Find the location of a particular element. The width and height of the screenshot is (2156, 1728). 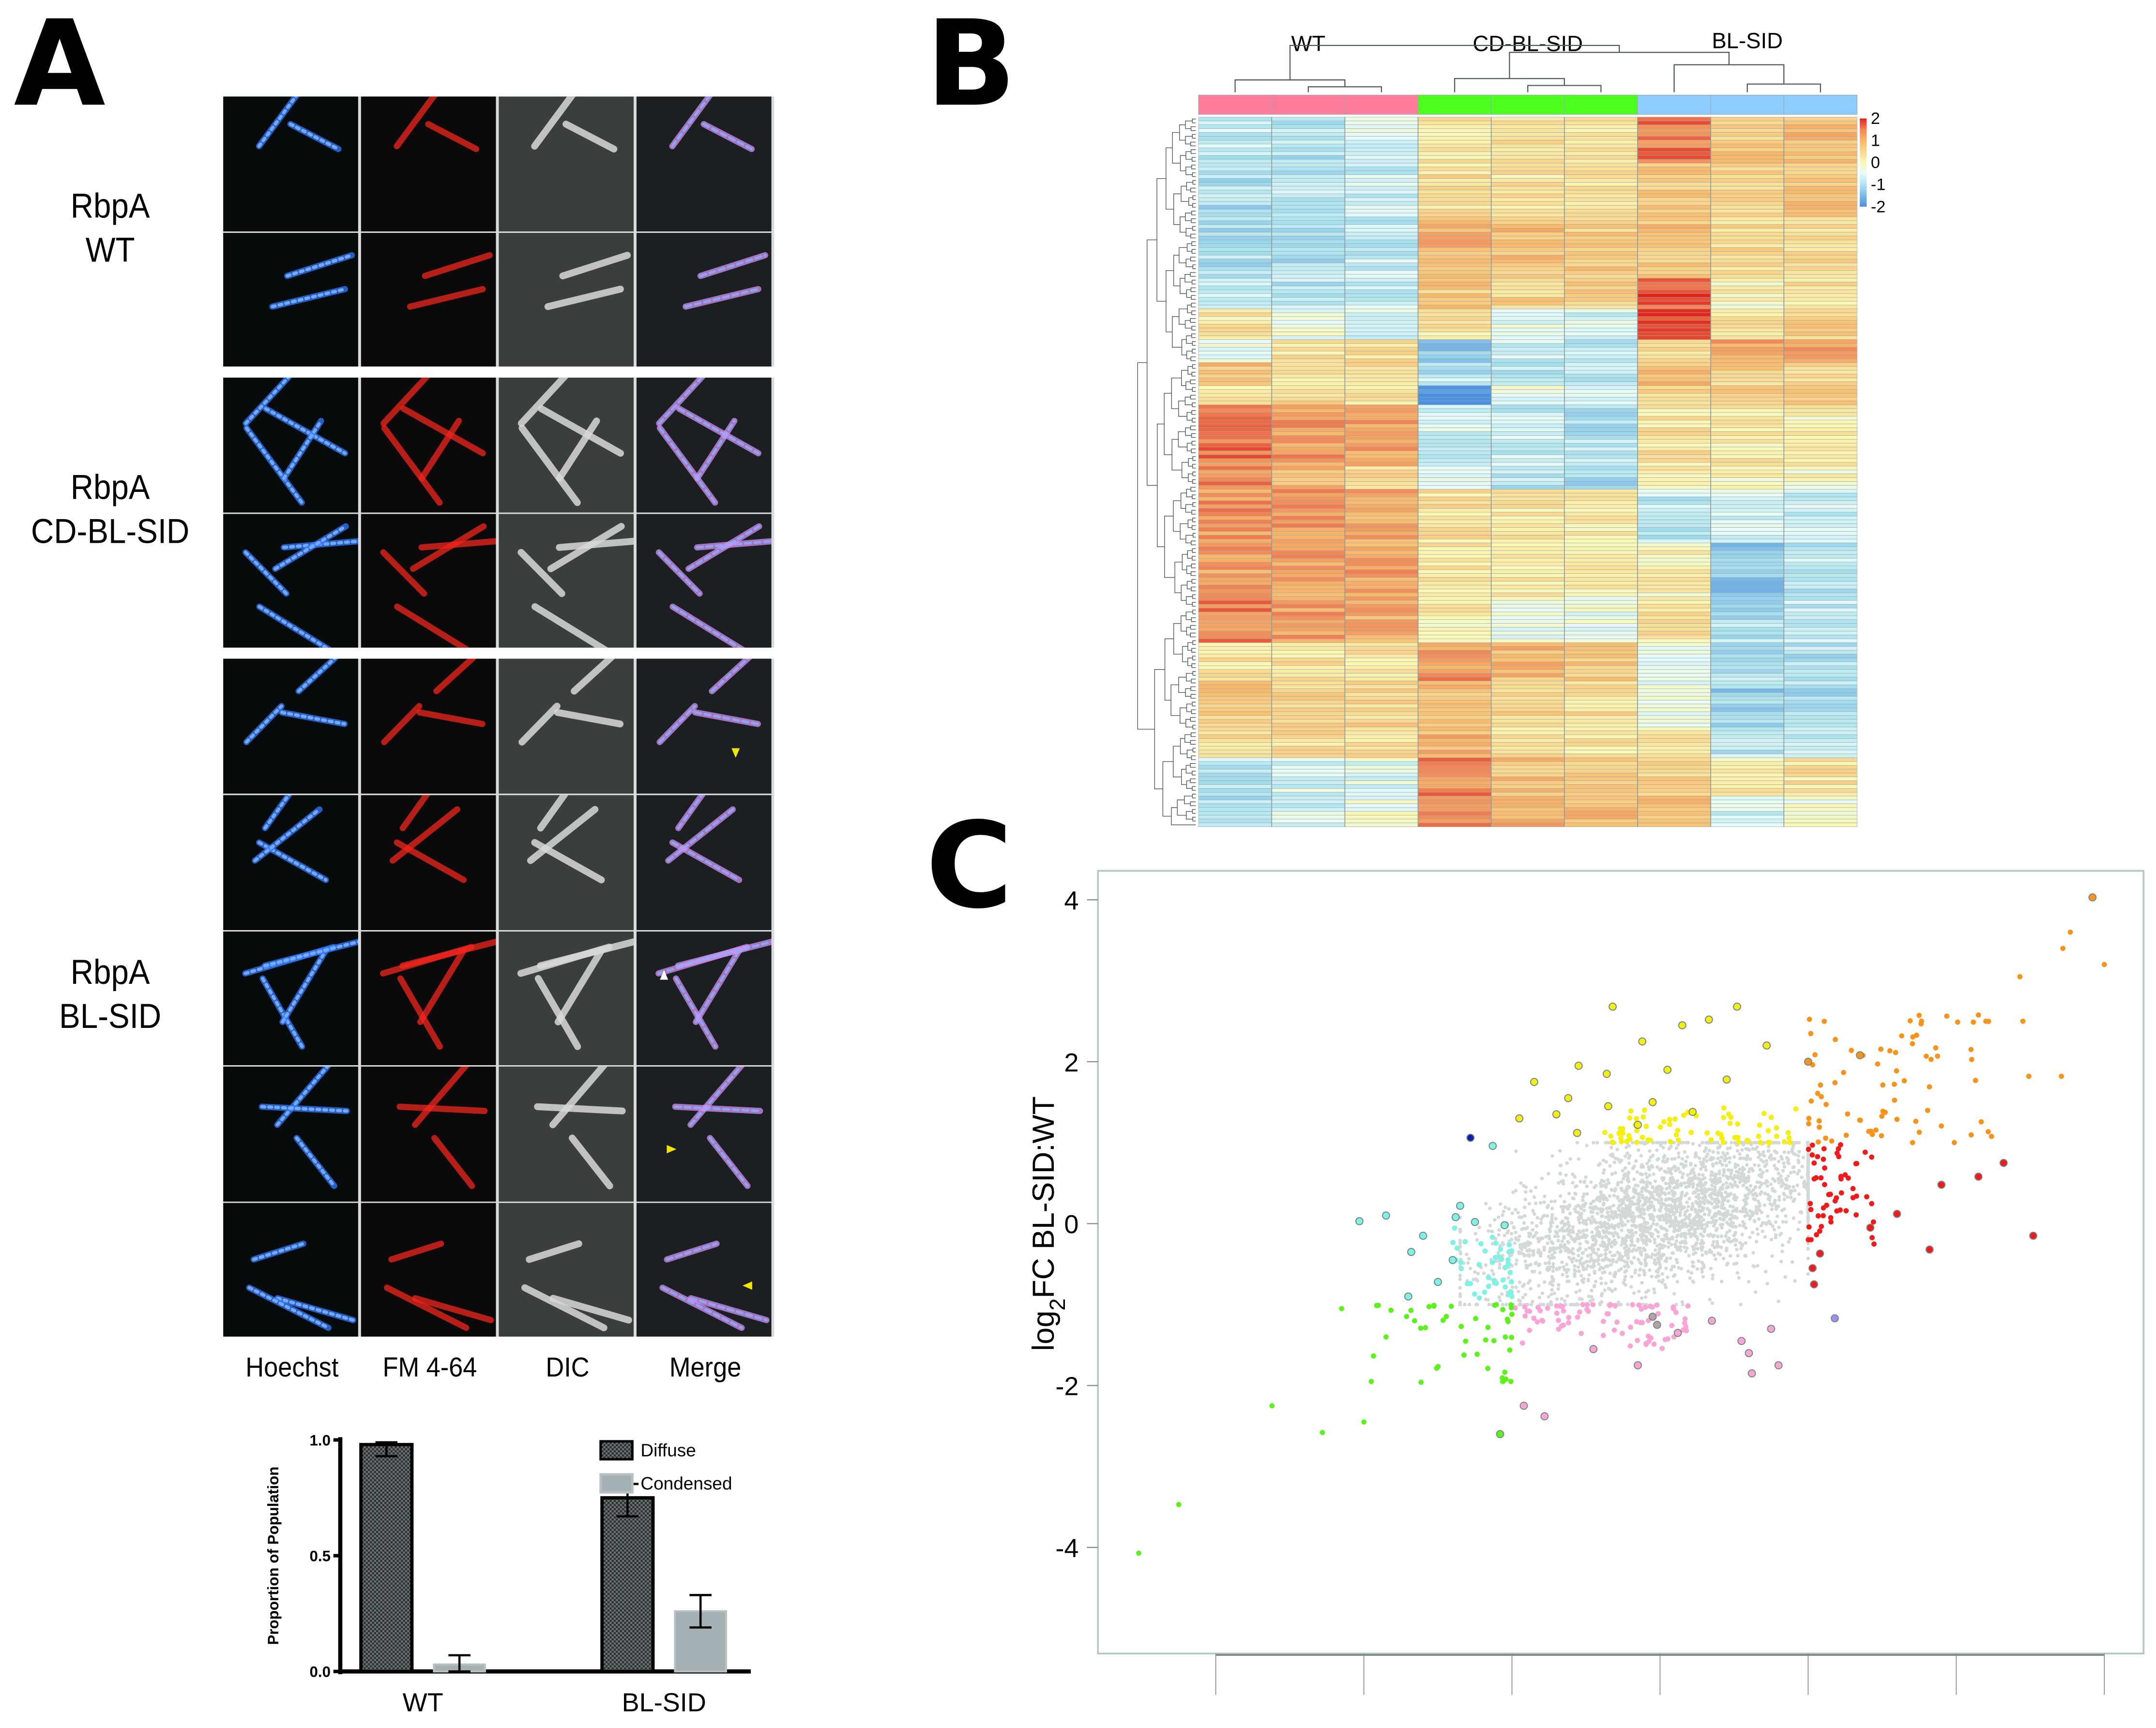

micrograph-image is located at coordinates (567, 300).